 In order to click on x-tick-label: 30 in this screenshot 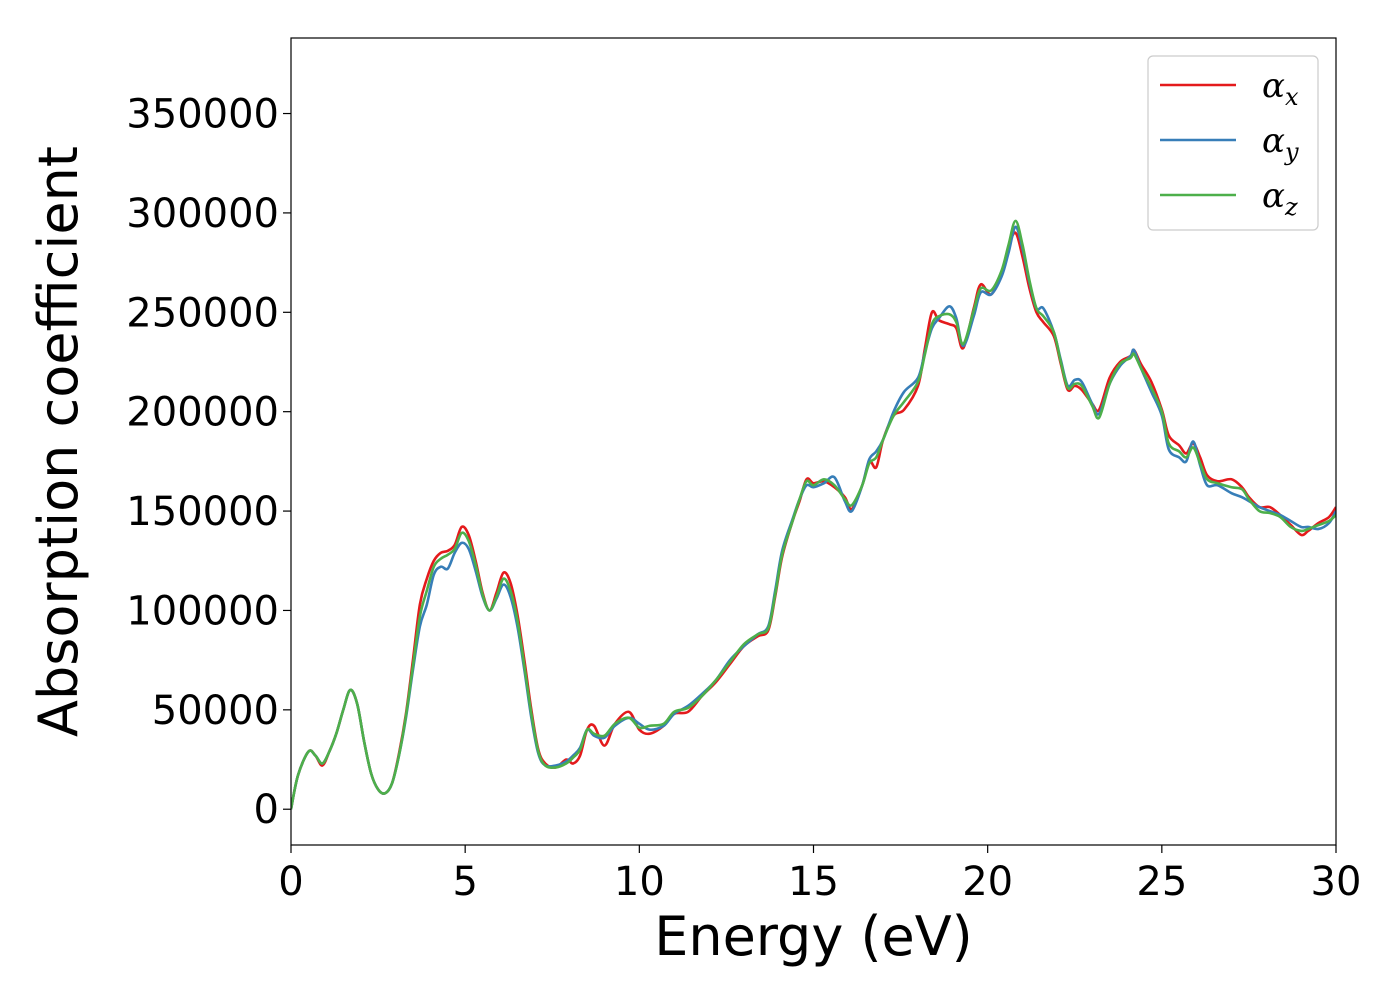, I will do `click(1336, 882)`.